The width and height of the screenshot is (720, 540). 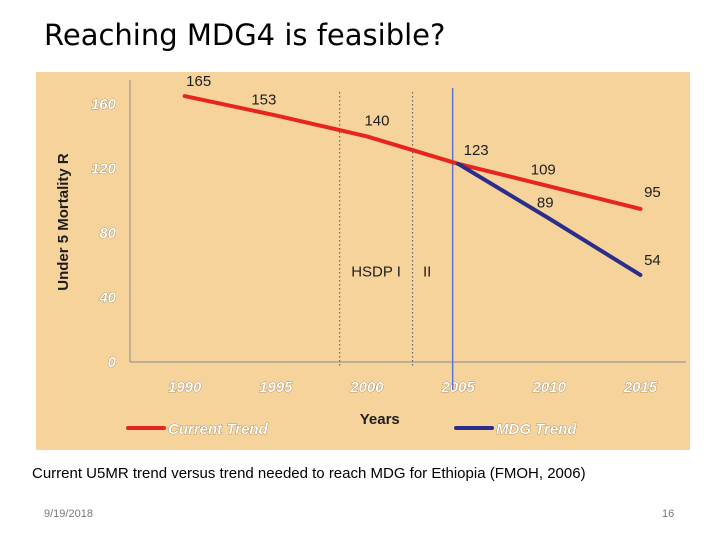 I want to click on x-tick-label: 2015, so click(x=640, y=387).